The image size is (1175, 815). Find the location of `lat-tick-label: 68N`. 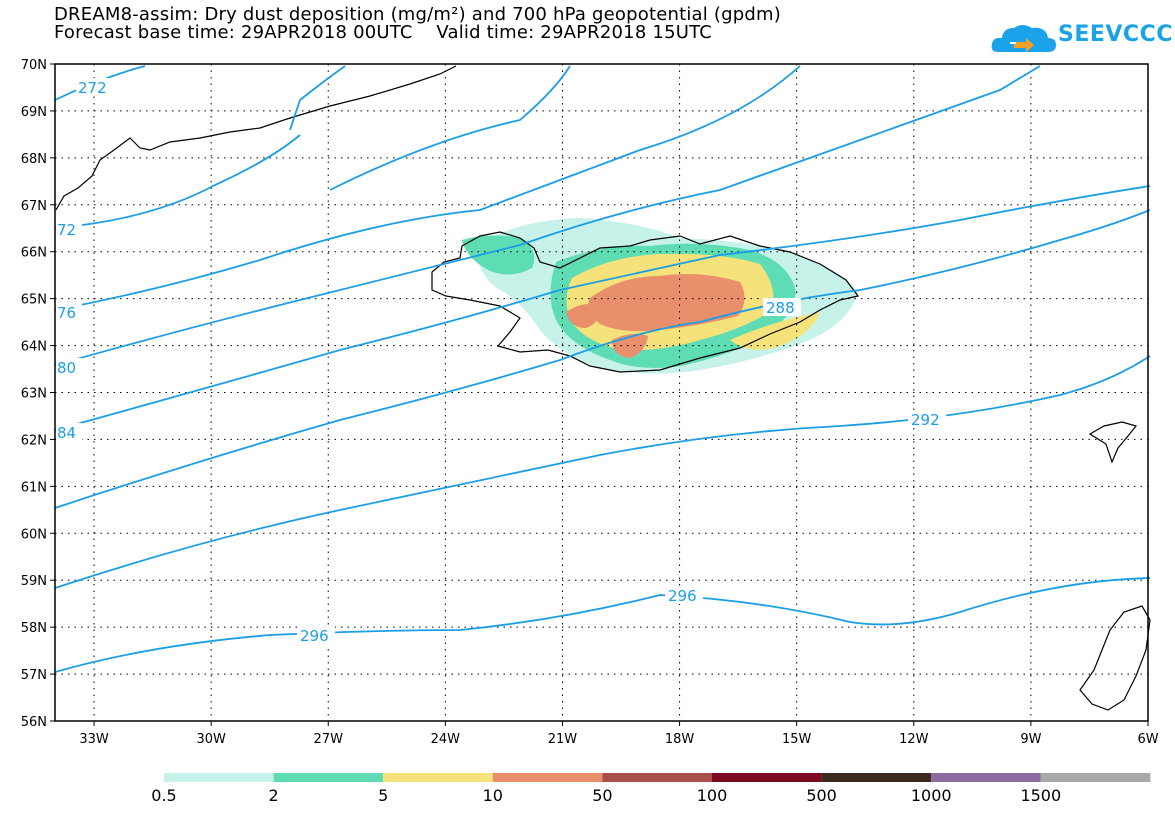

lat-tick-label: 68N is located at coordinates (34, 159).